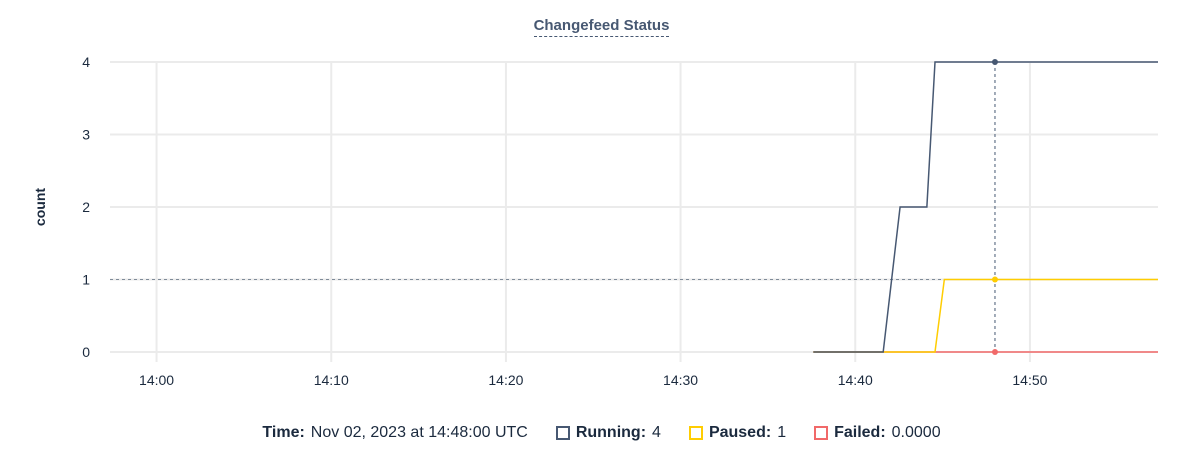 This screenshot has height=471, width=1203. Describe the element at coordinates (994, 352) in the screenshot. I see `hover-point-failed` at that location.